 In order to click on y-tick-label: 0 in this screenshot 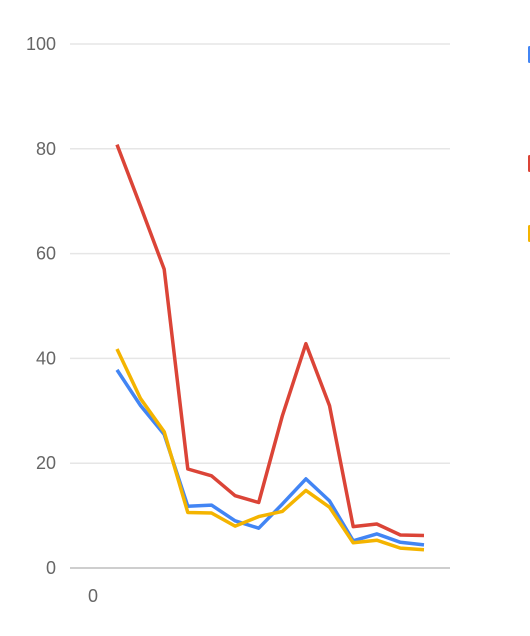, I will do `click(51, 568)`.